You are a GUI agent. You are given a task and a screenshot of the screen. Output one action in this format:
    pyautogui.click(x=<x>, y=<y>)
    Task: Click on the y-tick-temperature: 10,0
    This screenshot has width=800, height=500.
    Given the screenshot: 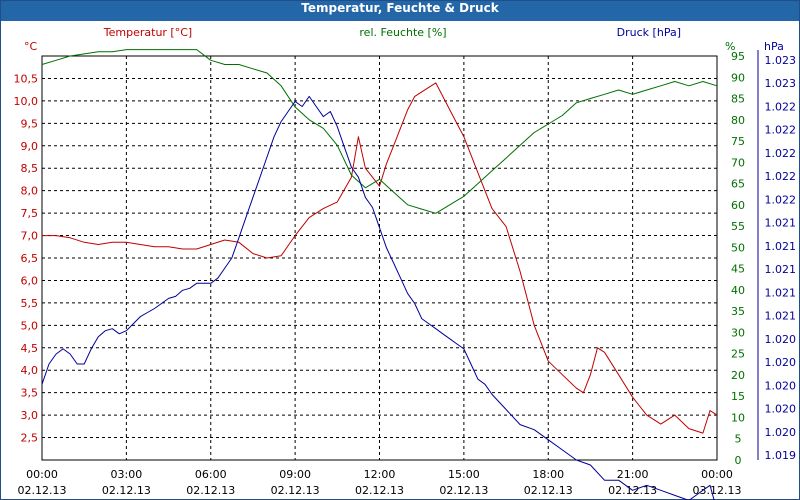 What is the action you would take?
    pyautogui.click(x=26, y=101)
    